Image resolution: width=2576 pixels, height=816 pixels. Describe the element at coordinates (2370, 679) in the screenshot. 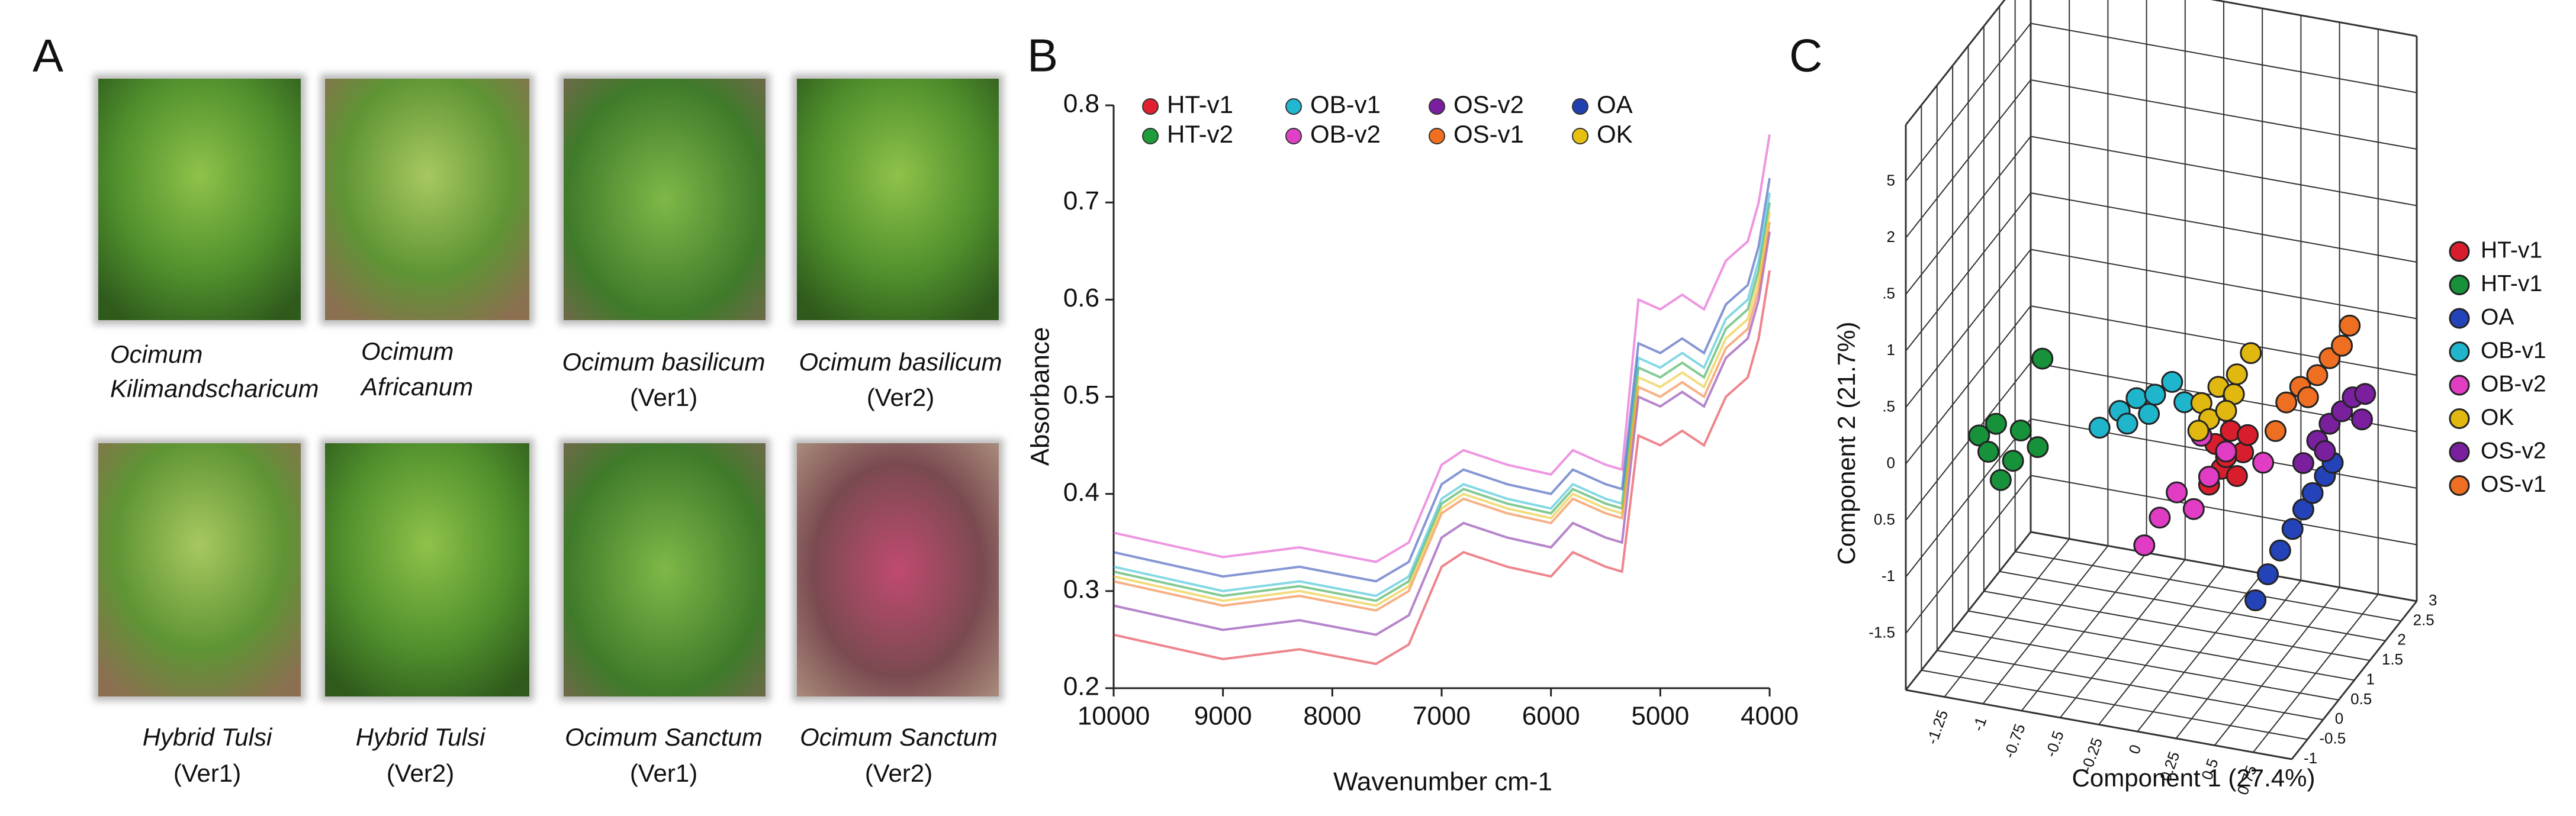

I see `z-tick-label: 1` at that location.